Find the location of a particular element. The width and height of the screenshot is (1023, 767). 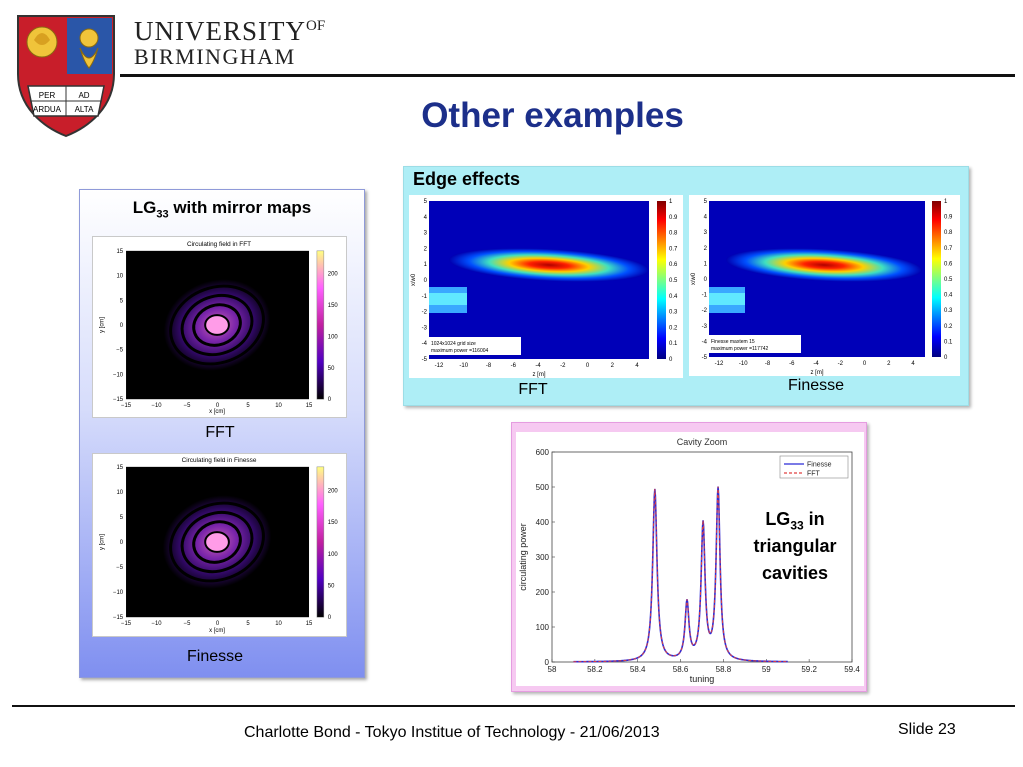

plot1-xlabel: x [cm] is located at coordinates (217, 412).